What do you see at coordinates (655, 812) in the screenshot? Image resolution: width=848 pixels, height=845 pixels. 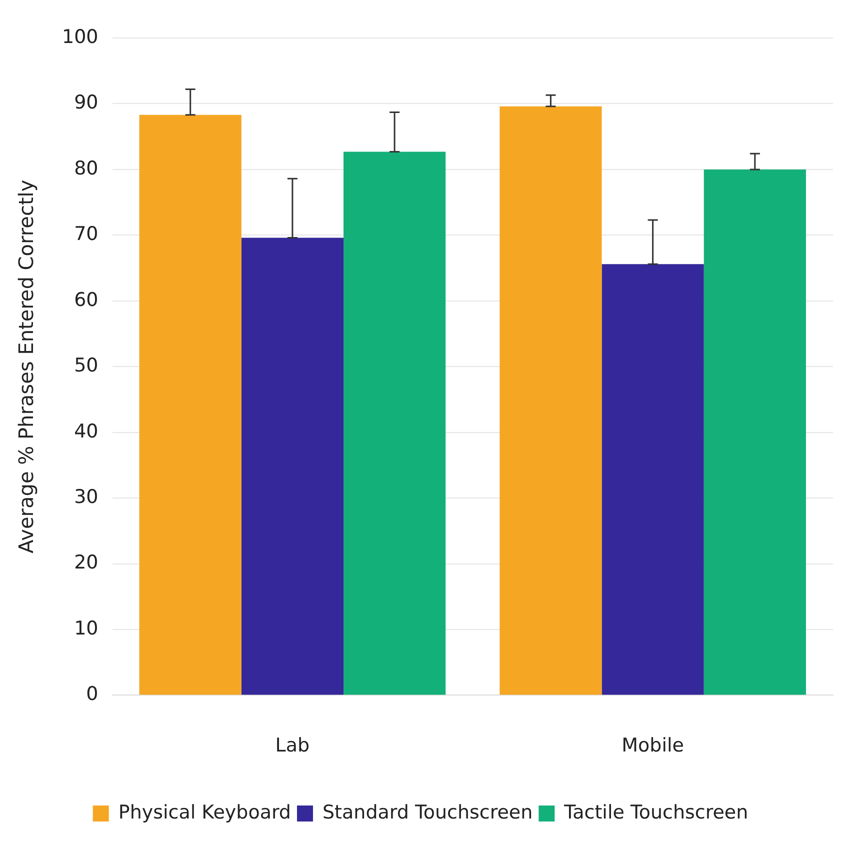 I see `legend-label: Tactile Touchscreen` at bounding box center [655, 812].